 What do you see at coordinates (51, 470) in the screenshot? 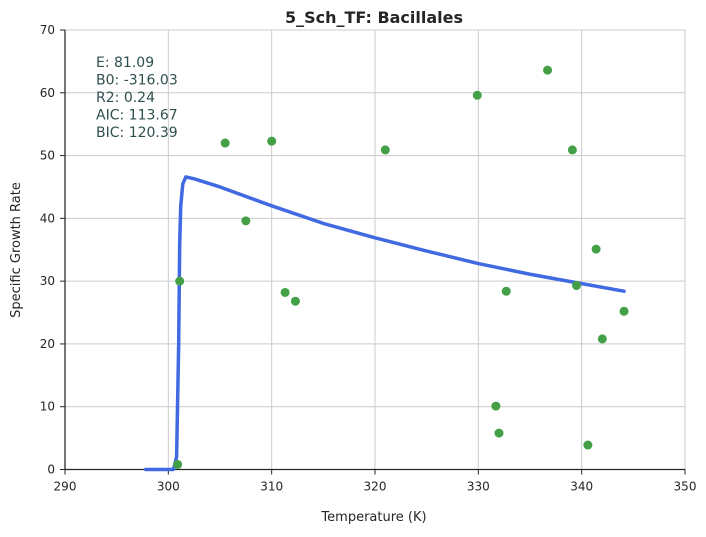
I see `y-tick-label: 0` at bounding box center [51, 470].